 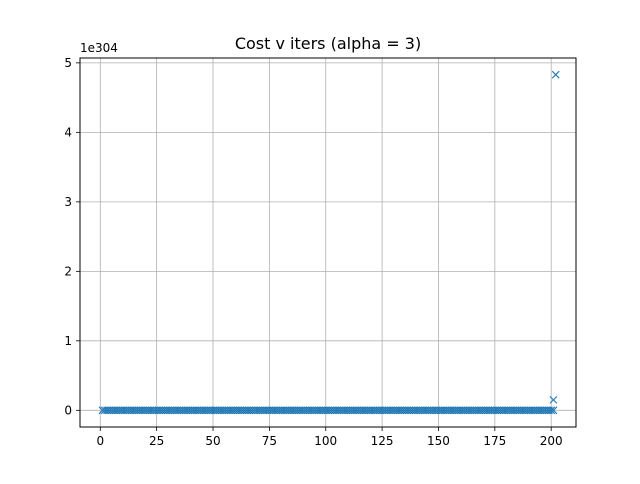 I want to click on x-tick-label: 100, so click(x=325, y=441).